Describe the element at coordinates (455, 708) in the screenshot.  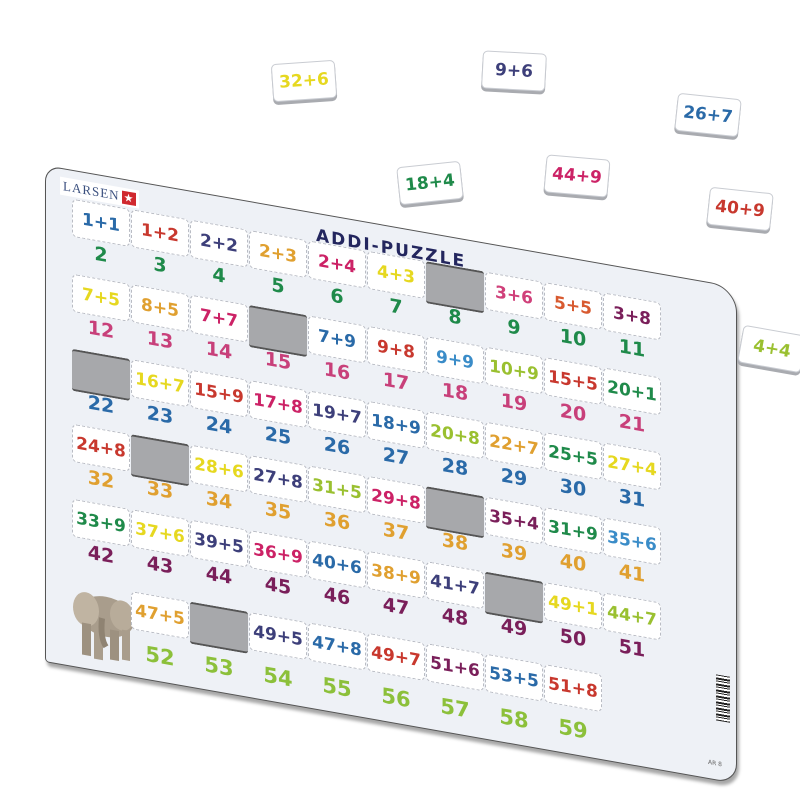
I see `answer-number: 57` at that location.